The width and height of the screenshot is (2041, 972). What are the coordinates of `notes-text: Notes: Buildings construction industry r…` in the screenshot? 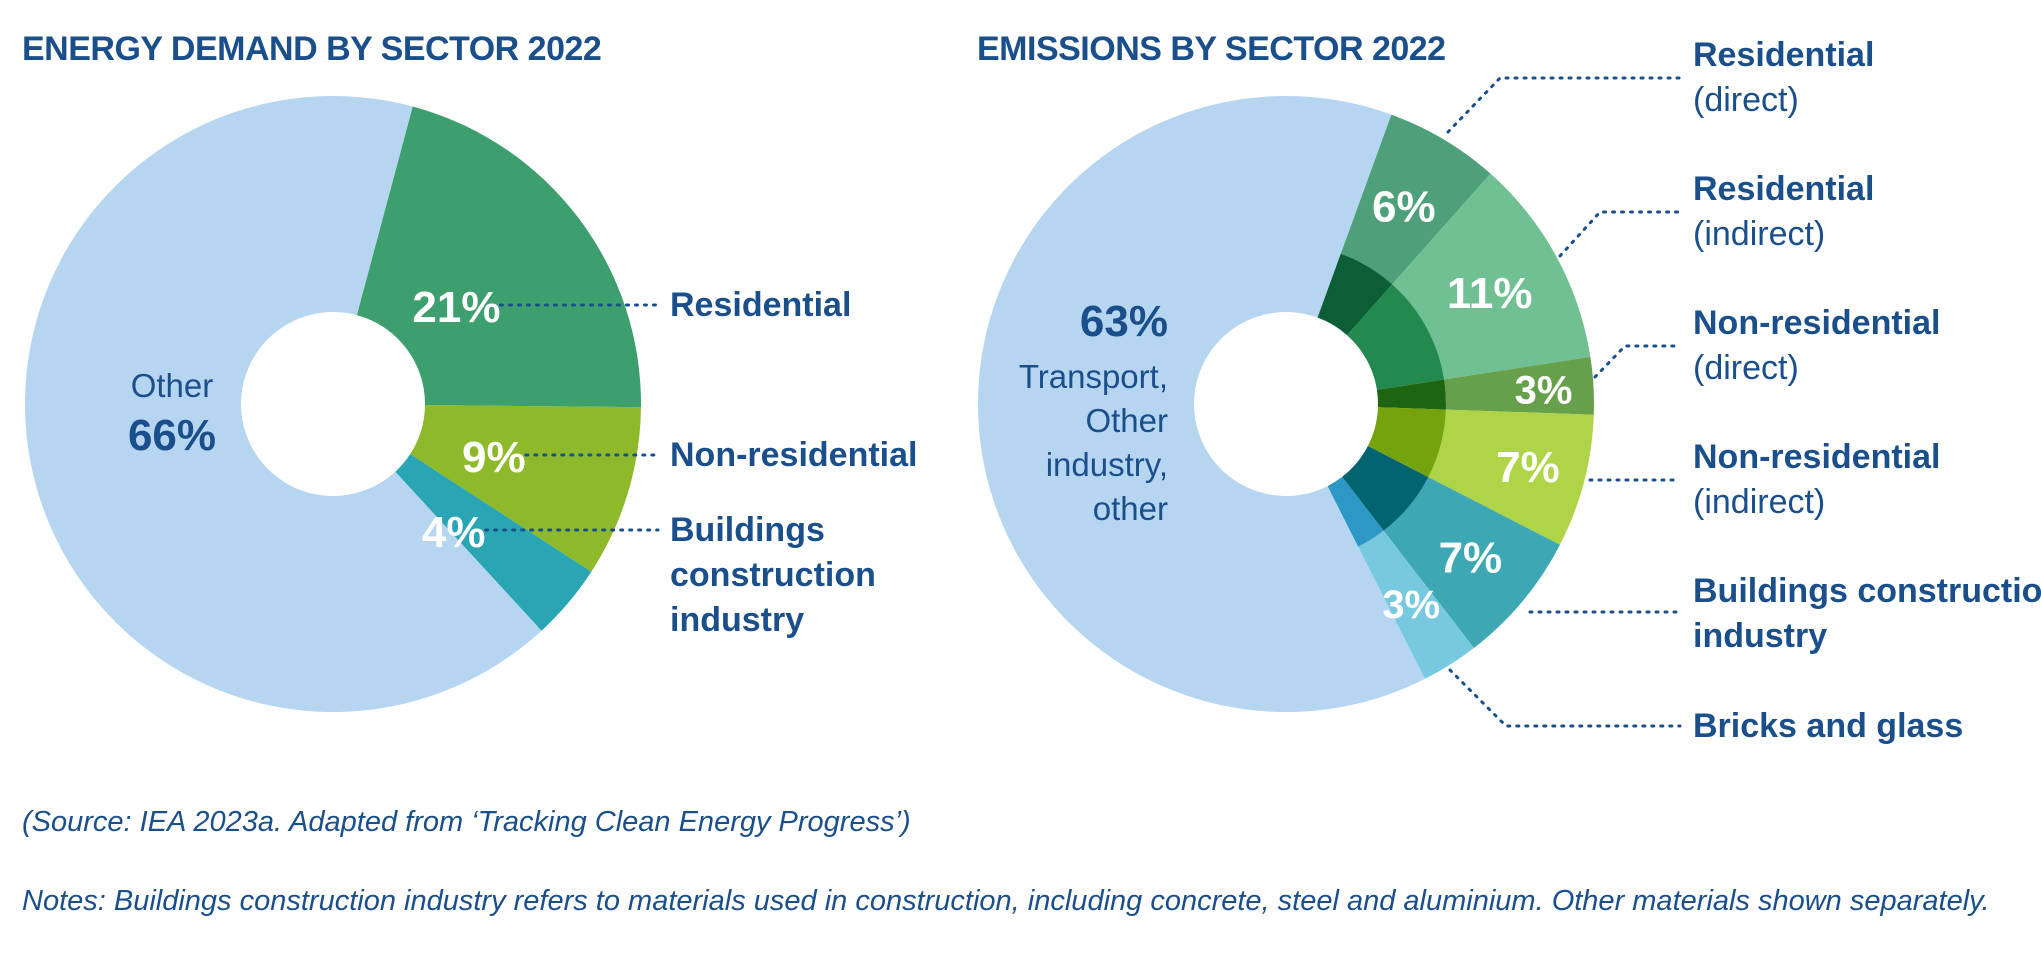 It's located at (1006, 901).